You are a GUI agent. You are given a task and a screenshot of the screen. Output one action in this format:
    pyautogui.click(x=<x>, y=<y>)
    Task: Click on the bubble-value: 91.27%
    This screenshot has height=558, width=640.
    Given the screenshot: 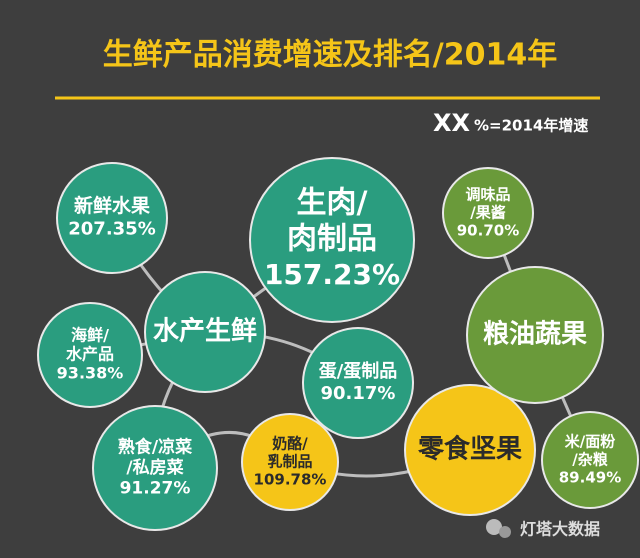 What is the action you would take?
    pyautogui.click(x=155, y=488)
    